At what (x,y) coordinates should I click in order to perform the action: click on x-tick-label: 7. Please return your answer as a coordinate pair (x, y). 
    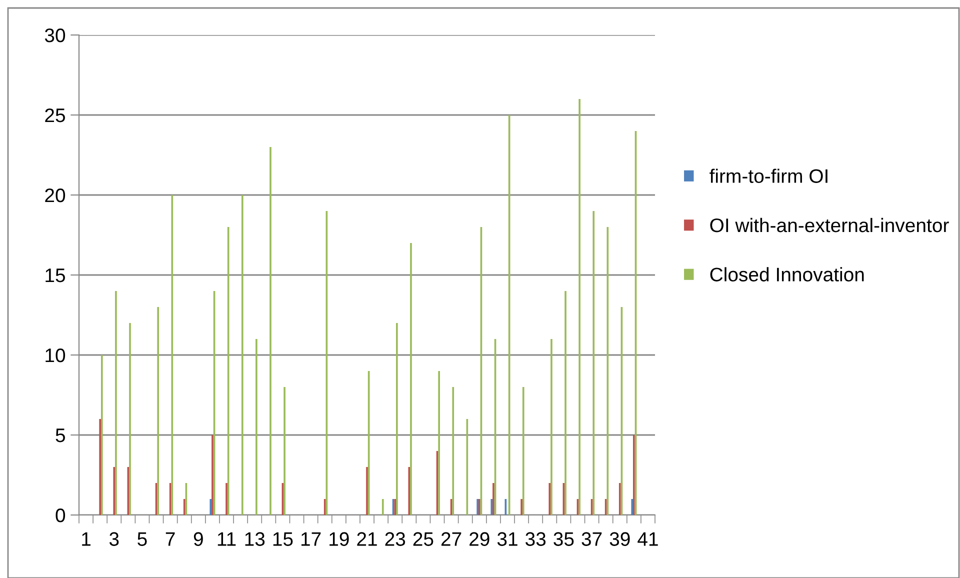
    Looking at the image, I should click on (170, 539).